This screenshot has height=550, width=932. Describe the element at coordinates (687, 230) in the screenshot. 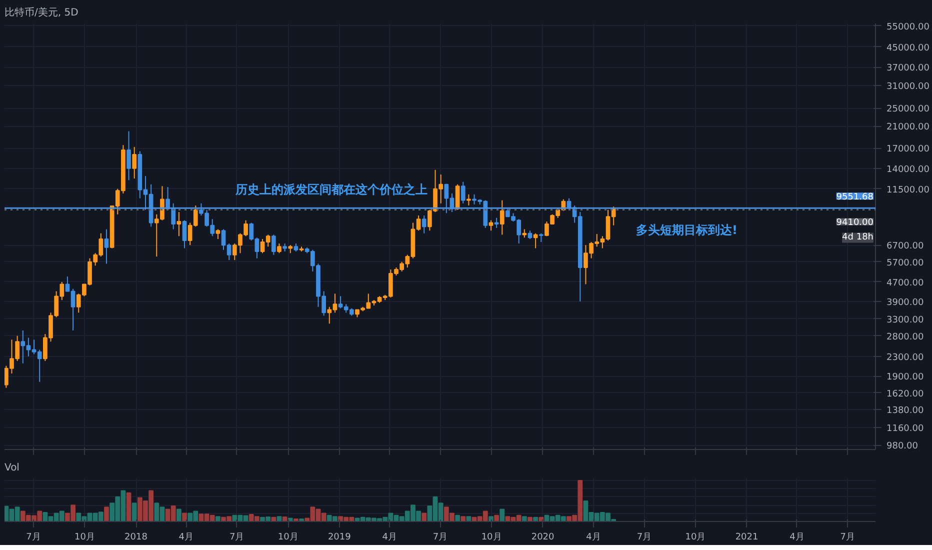

I see `annotation: 多头短期目标到达!` at that location.